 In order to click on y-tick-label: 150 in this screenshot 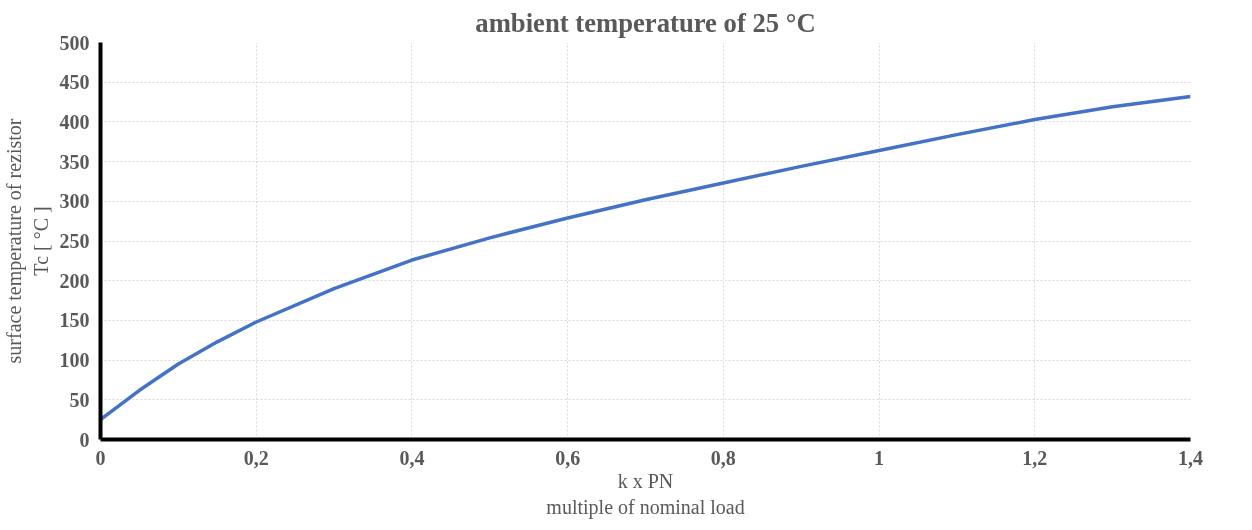, I will do `click(74, 320)`.